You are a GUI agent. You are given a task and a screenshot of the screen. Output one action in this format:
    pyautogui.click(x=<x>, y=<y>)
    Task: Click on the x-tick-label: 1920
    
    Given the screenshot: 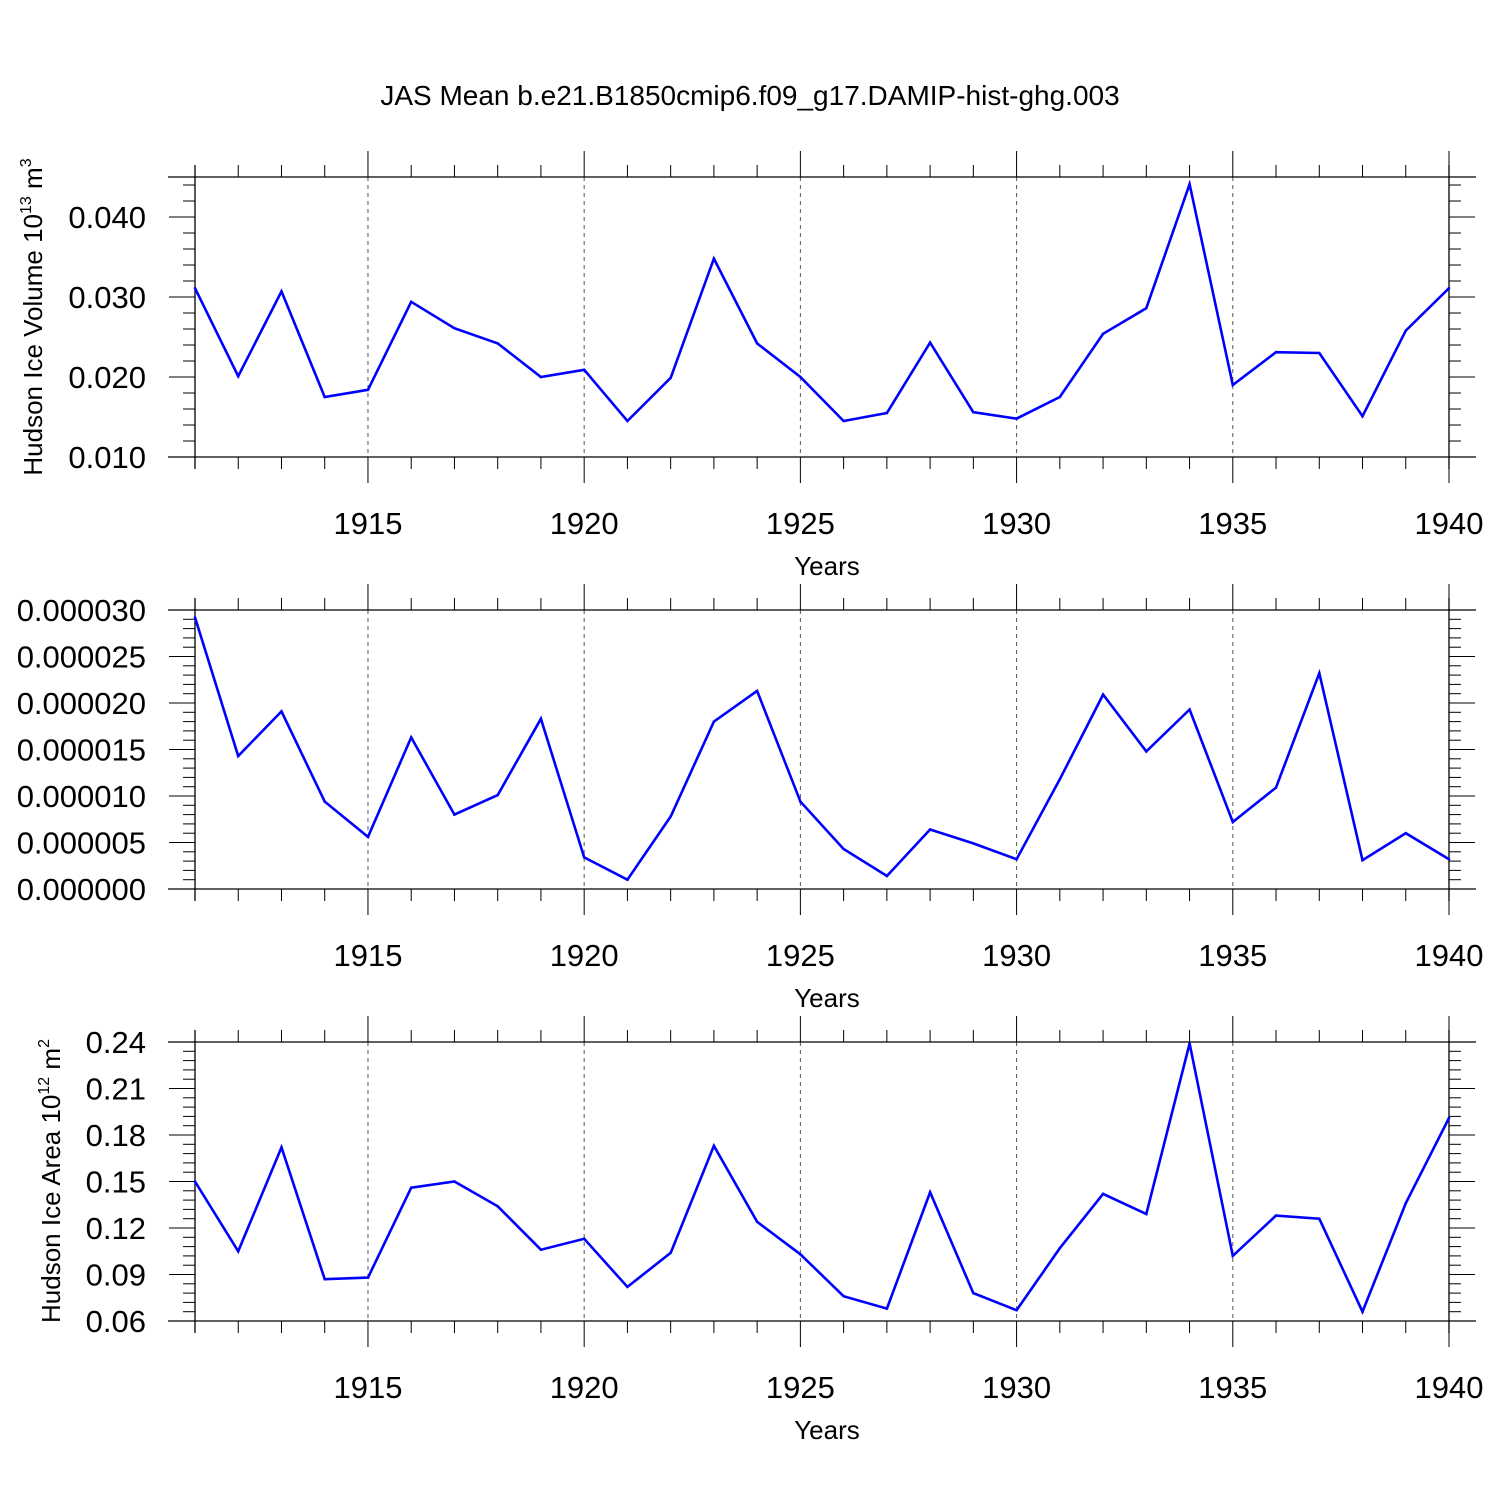 What is the action you would take?
    pyautogui.click(x=584, y=1387)
    